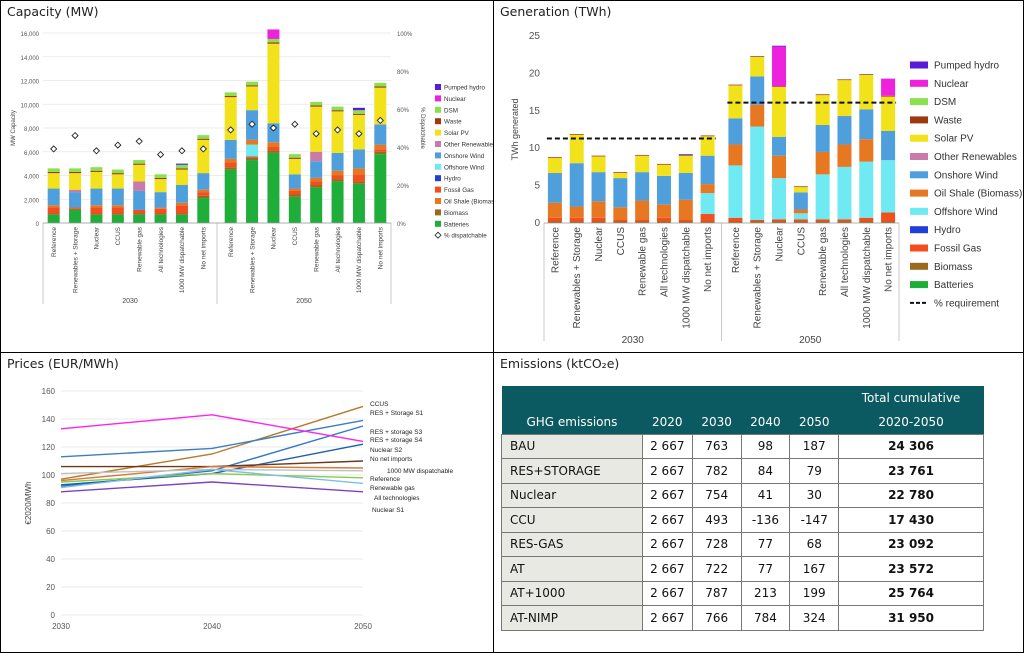  I want to click on y-tick-label: 20, so click(50, 587).